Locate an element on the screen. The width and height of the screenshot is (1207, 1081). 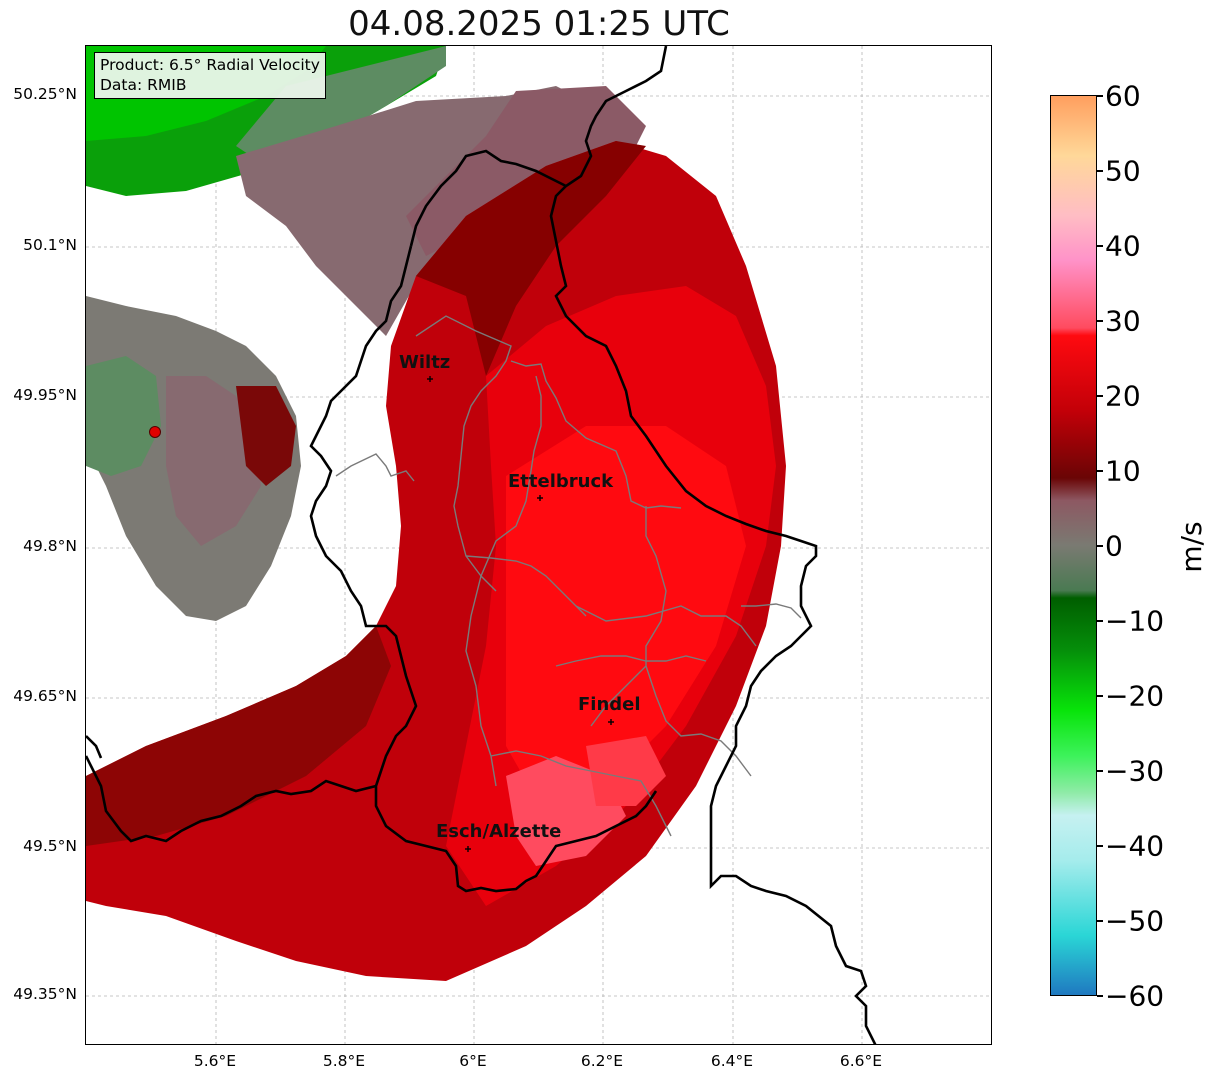
lon-tick: 6.2°E is located at coordinates (602, 1061).